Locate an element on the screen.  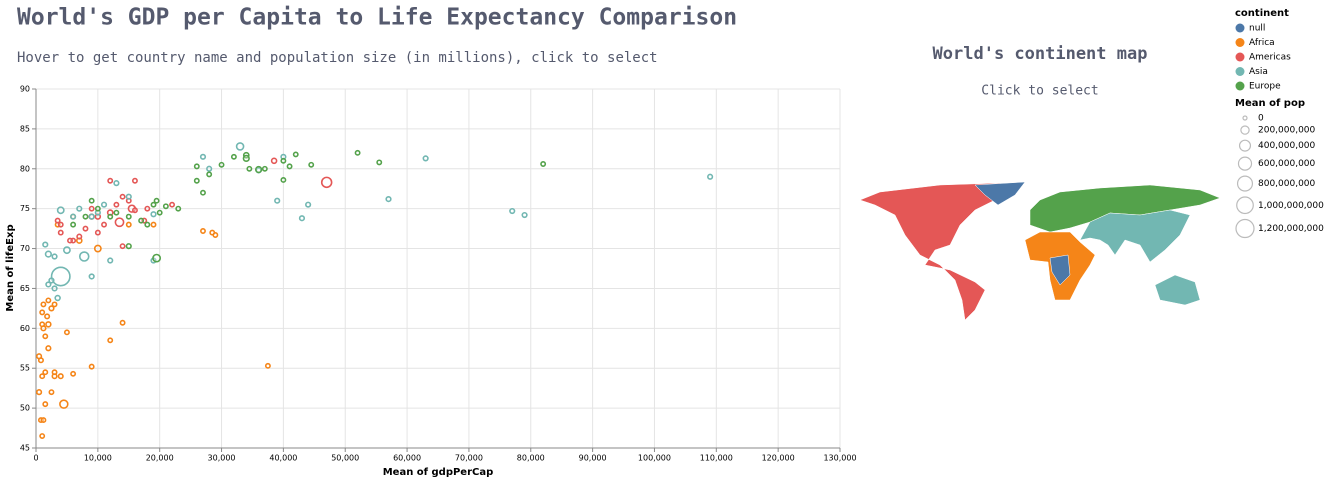
americas-region is located at coordinates (930, 251).